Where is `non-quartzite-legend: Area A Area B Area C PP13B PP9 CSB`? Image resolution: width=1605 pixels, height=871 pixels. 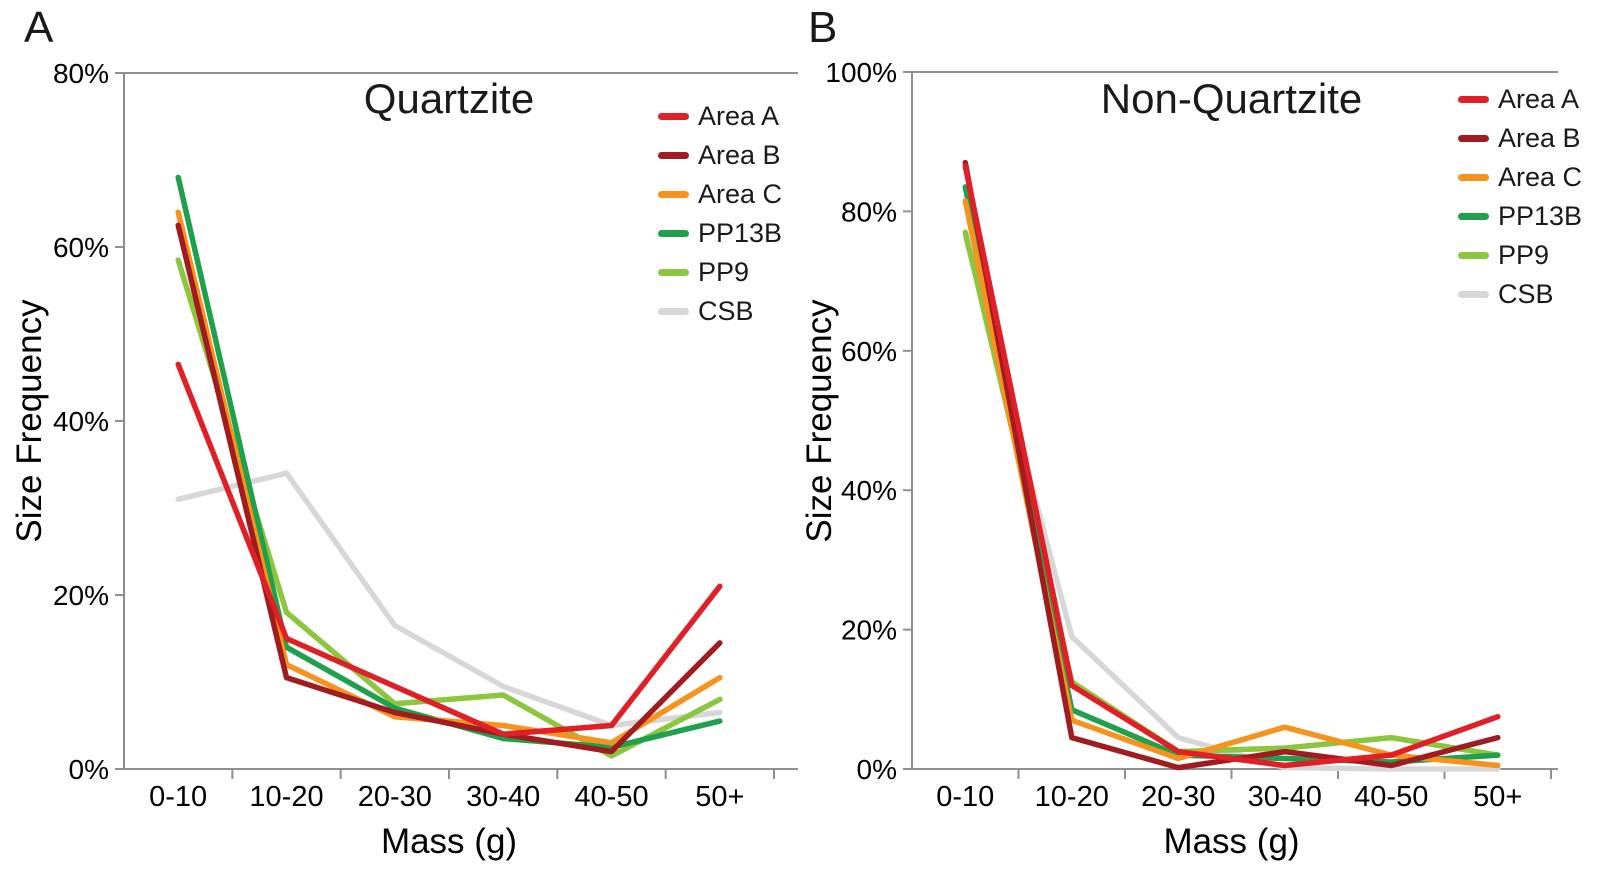 non-quartzite-legend: Area A Area B Area C PP13B PP9 CSB is located at coordinates (1520, 197).